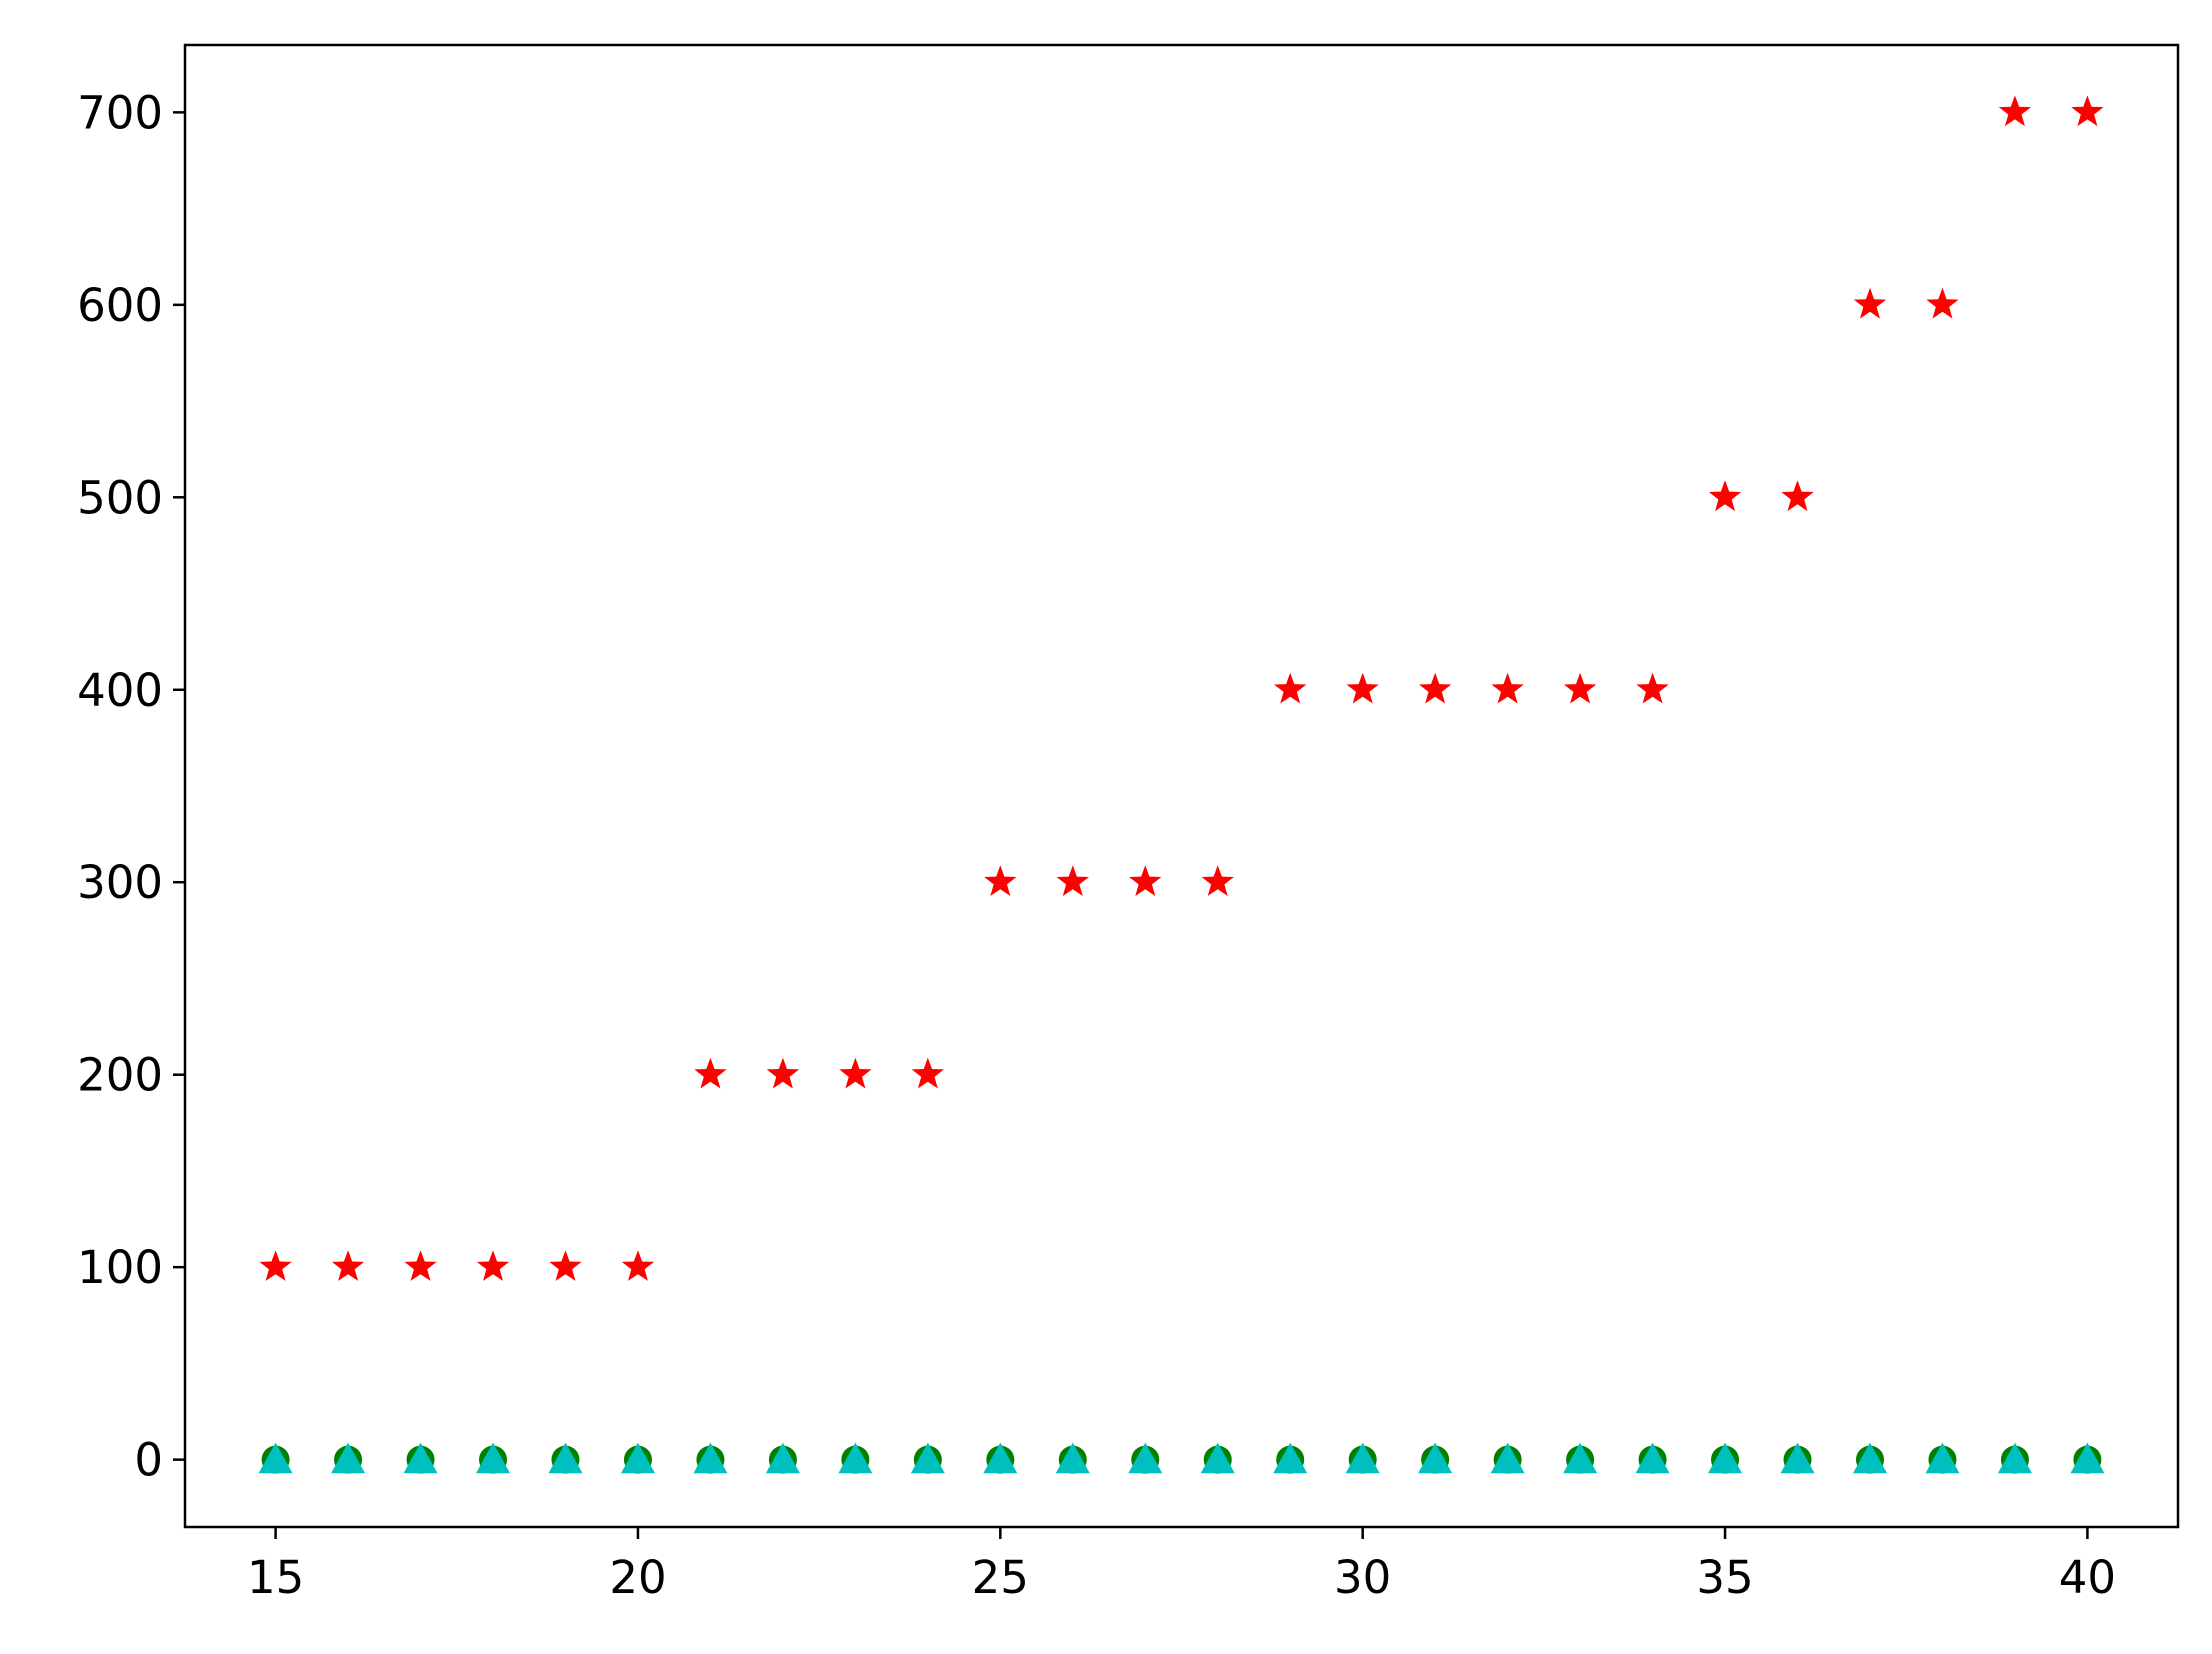 The image size is (2212, 1654). I want to click on y-tick-label-0: 0, so click(148, 1460).